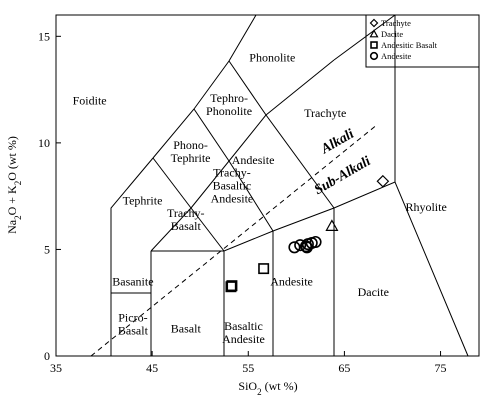 This screenshot has height=397, width=497. I want to click on series-label-sub-alkali: Sub-Alkali, so click(342, 176).